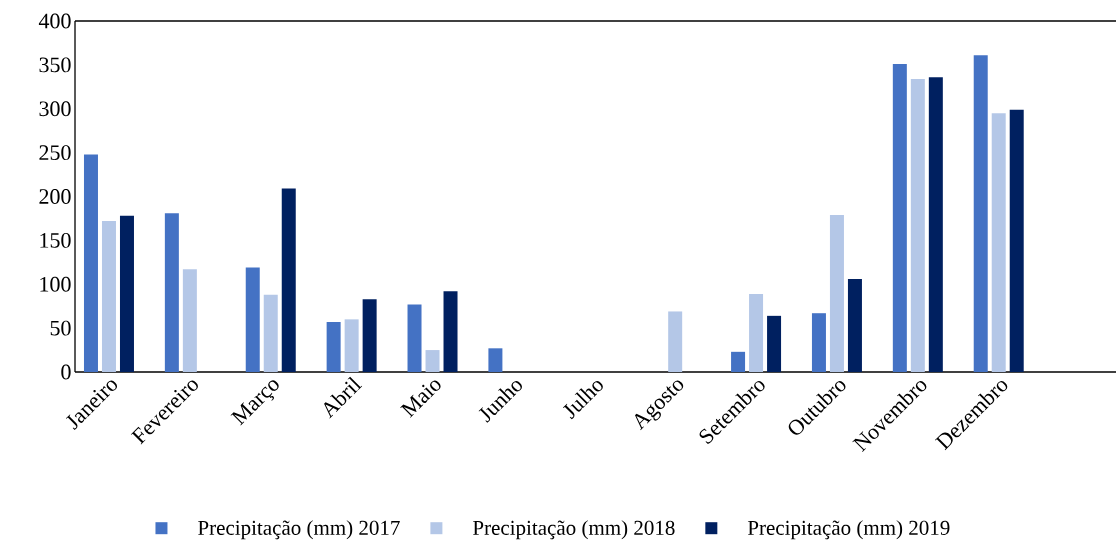  What do you see at coordinates (299, 530) in the screenshot?
I see `legend-label: Precipitação (mm) 2017` at bounding box center [299, 530].